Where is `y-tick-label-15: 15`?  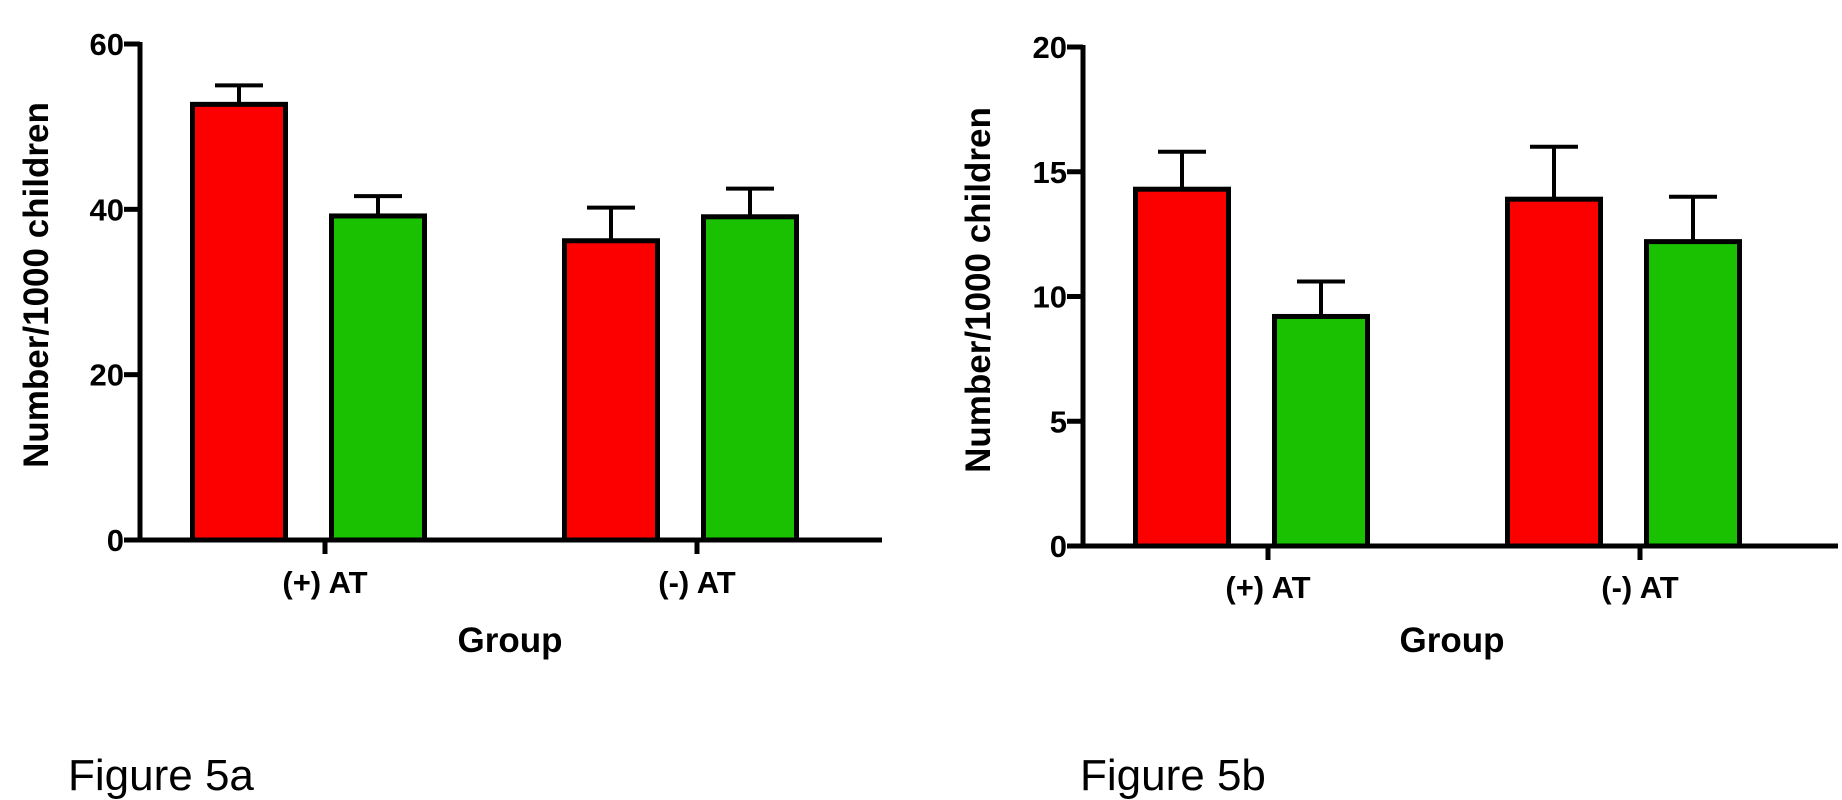
y-tick-label-15: 15 is located at coordinates (1050, 172).